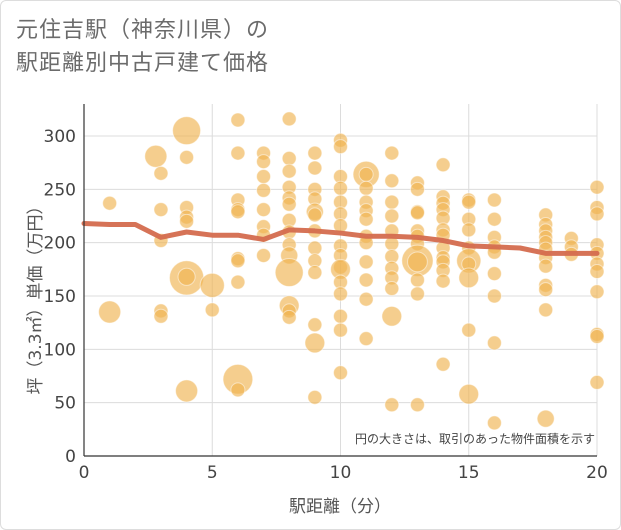 Image resolution: width=621 pixels, height=530 pixels. Describe the element at coordinates (212, 473) in the screenshot. I see `x-tick-label: 5` at that location.